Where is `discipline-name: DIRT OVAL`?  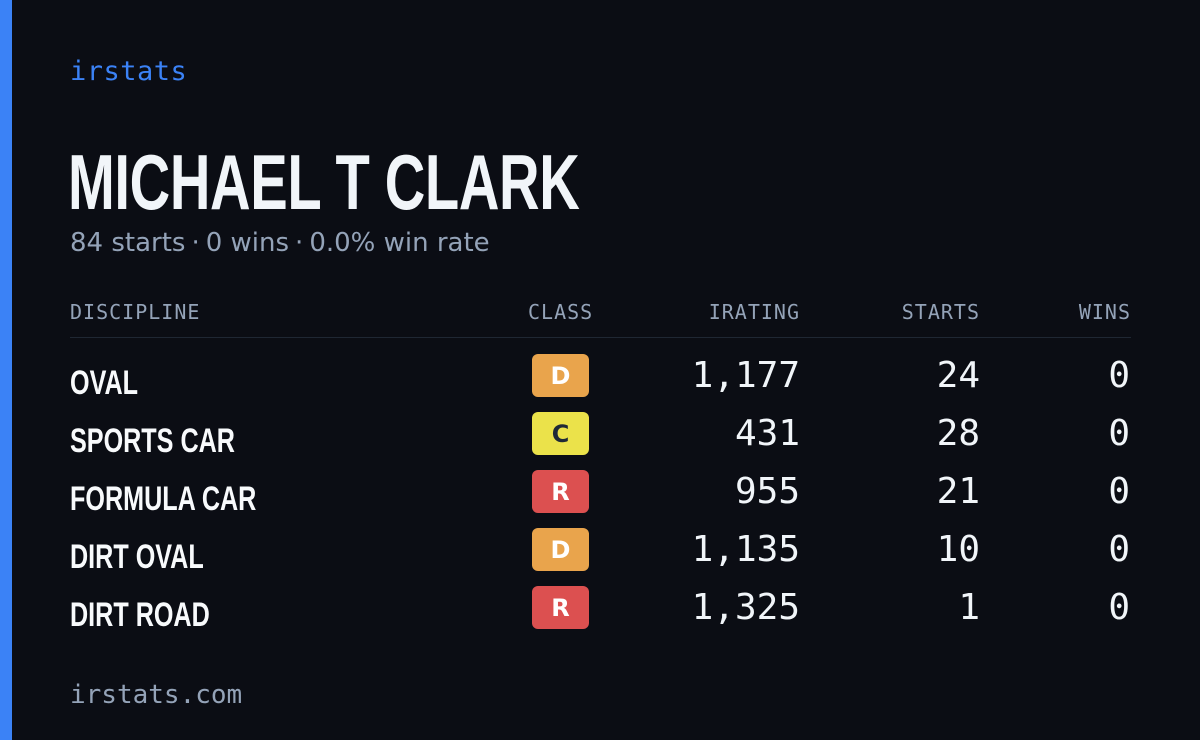
discipline-name: DIRT OVAL is located at coordinates (137, 557).